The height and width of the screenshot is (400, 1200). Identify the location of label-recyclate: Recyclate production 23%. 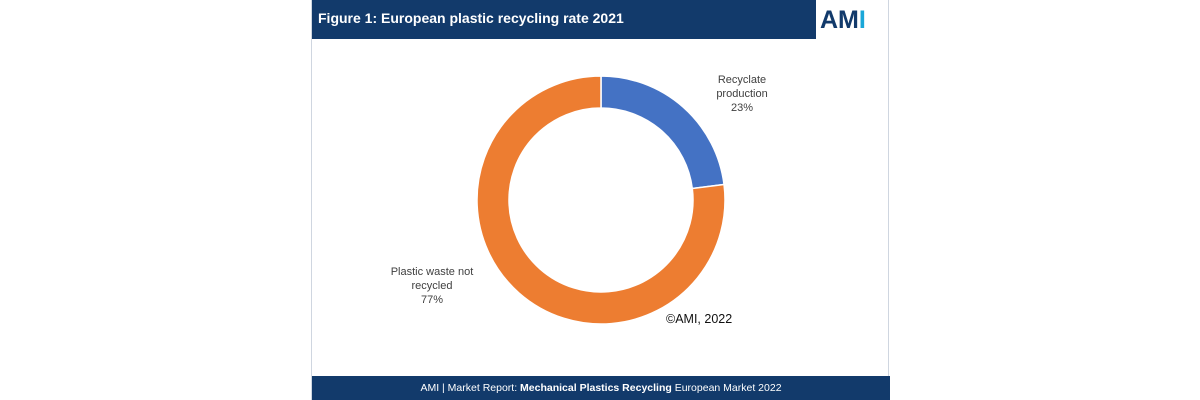
(742, 94).